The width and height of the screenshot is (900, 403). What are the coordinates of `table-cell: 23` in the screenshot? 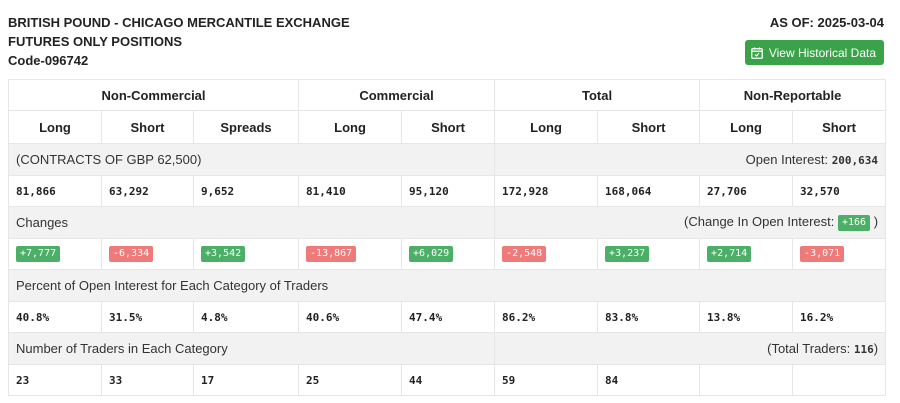 It's located at (55, 380).